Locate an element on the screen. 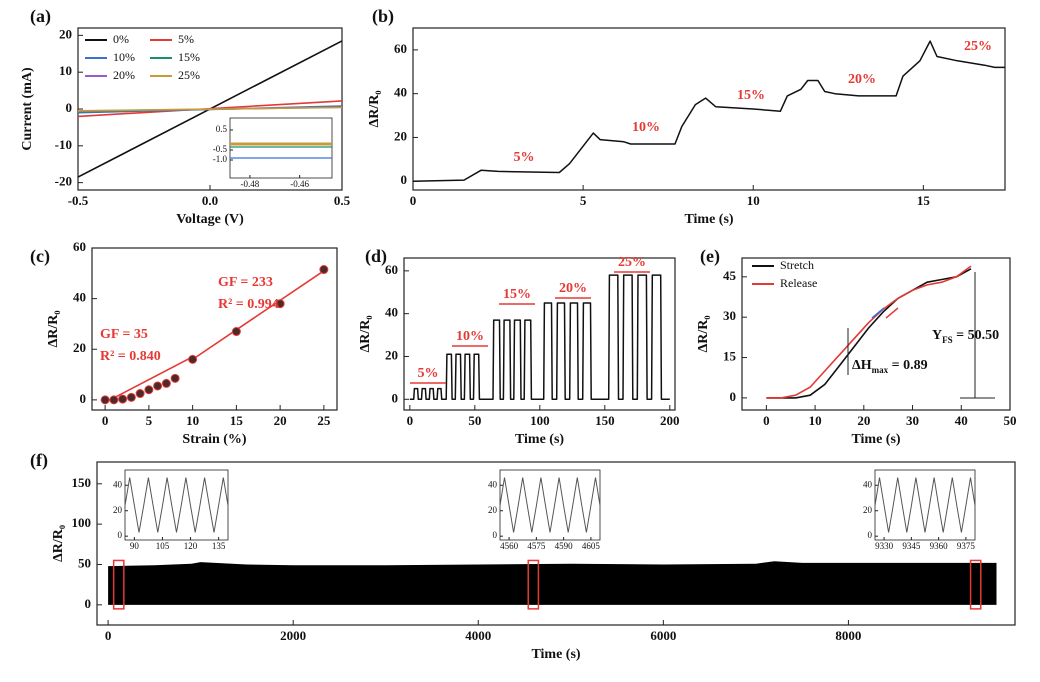  x-tick-label: 200 is located at coordinates (670, 420).